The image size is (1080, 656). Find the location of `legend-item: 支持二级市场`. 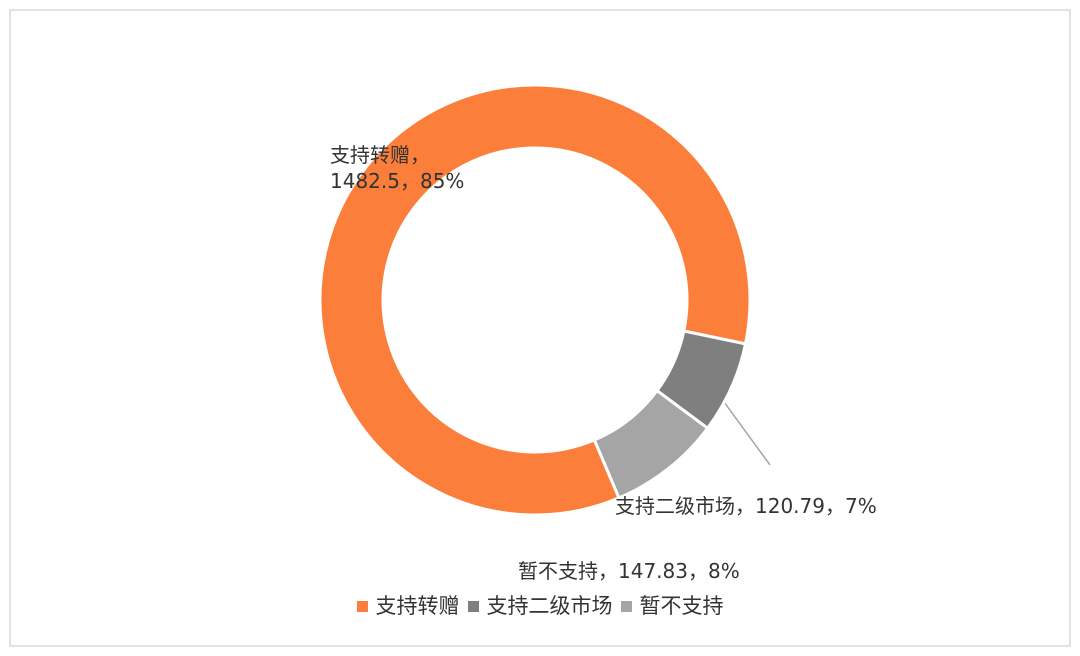

legend-item: 支持二级市场 is located at coordinates (540, 605).